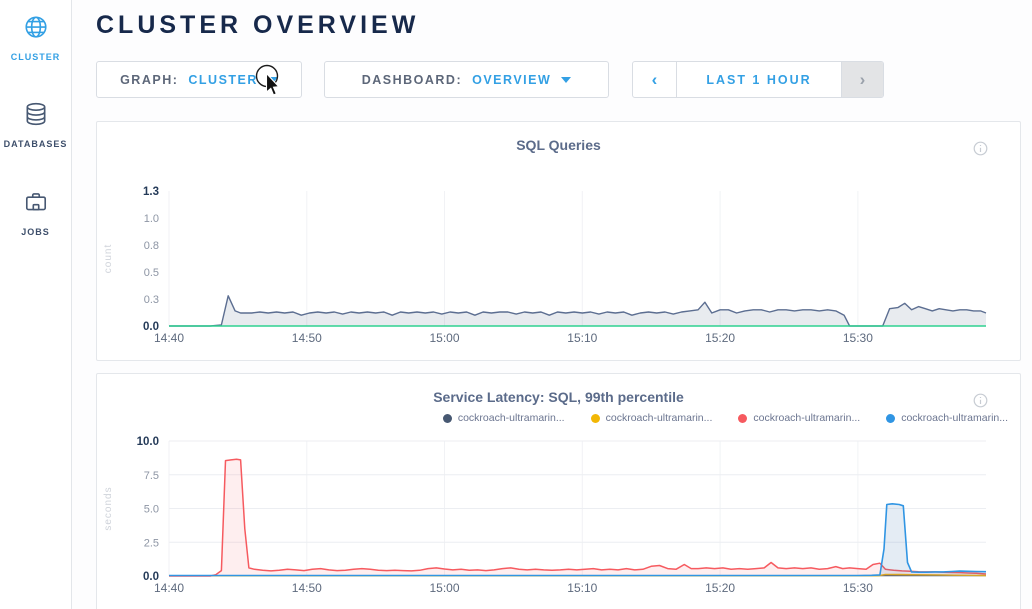 The image size is (1032, 609). I want to click on time-range-next-button: ›, so click(862, 79).